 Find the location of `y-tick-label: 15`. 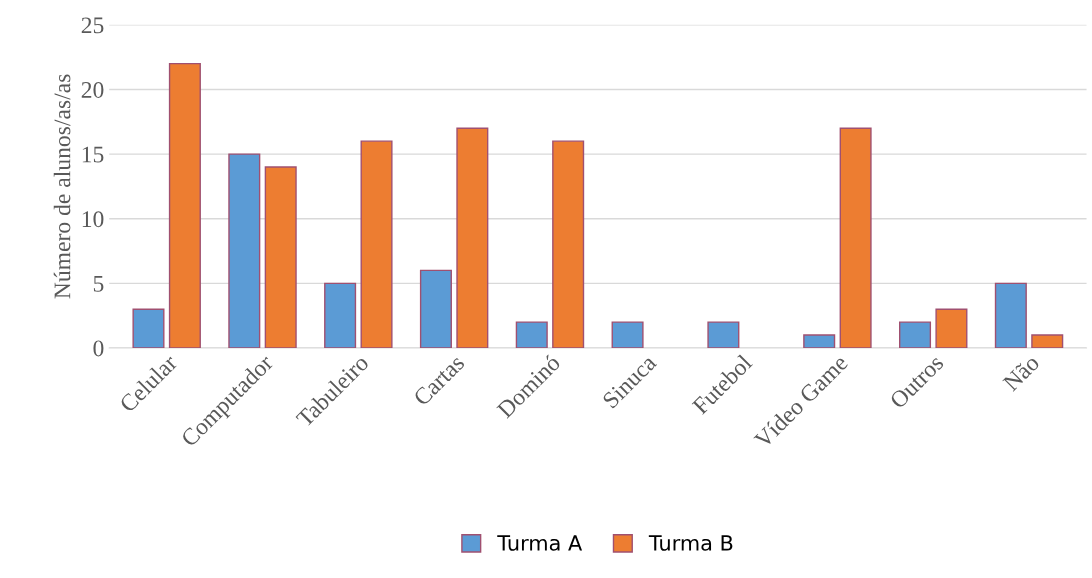

y-tick-label: 15 is located at coordinates (93, 154).